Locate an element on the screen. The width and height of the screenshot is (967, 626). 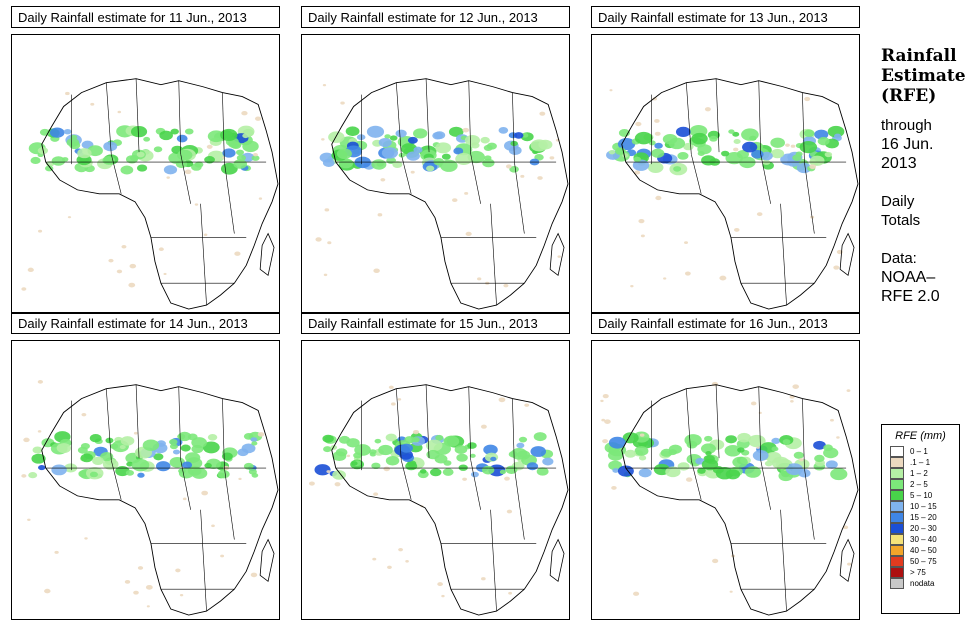
legend-item: 40 – 50 is located at coordinates (924, 550).